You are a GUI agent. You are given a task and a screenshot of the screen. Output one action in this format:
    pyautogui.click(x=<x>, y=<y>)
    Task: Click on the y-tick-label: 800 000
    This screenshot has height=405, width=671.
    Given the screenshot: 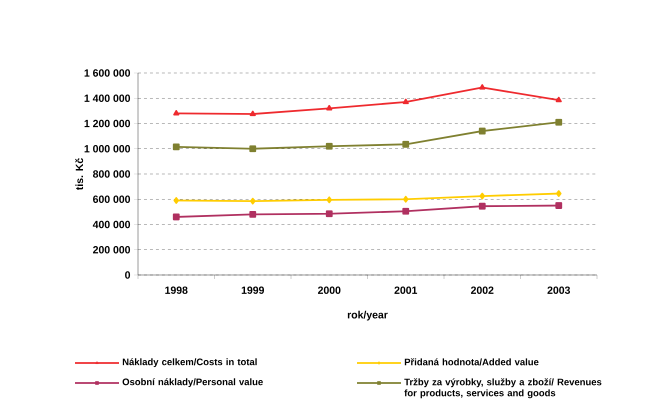 What is the action you would take?
    pyautogui.click(x=111, y=174)
    